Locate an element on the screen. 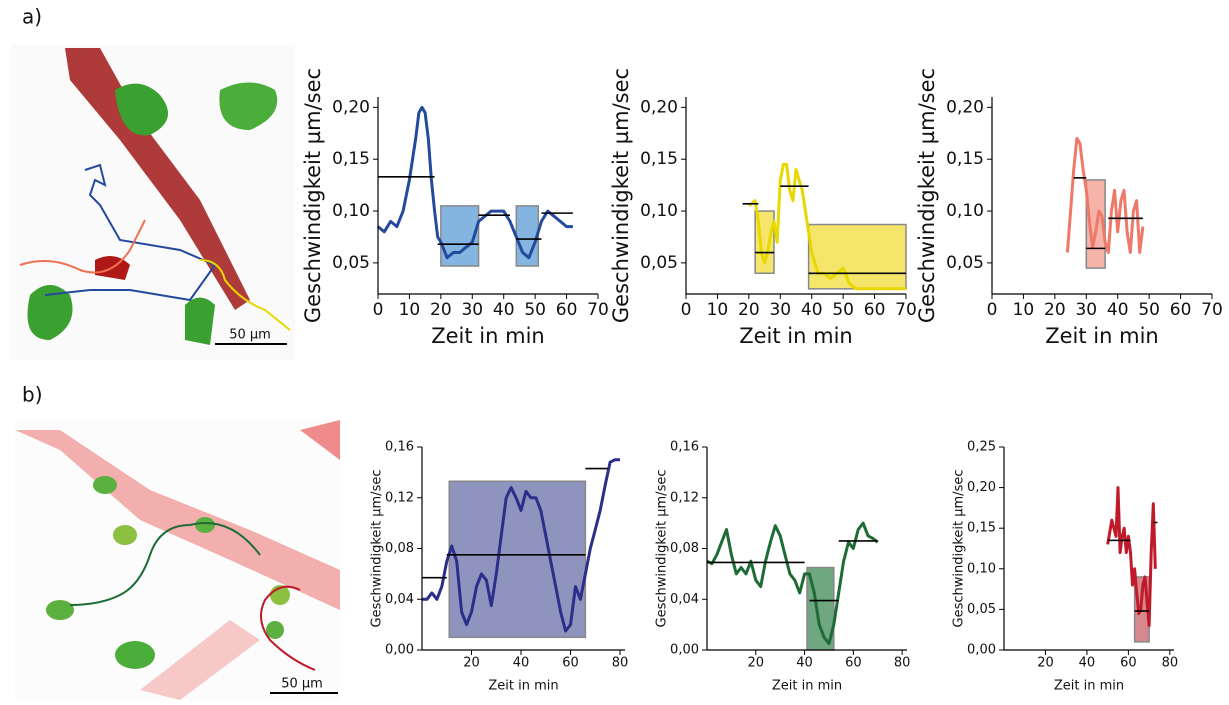 The height and width of the screenshot is (705, 1229). micrograph-a: 50 µm is located at coordinates (152, 202).